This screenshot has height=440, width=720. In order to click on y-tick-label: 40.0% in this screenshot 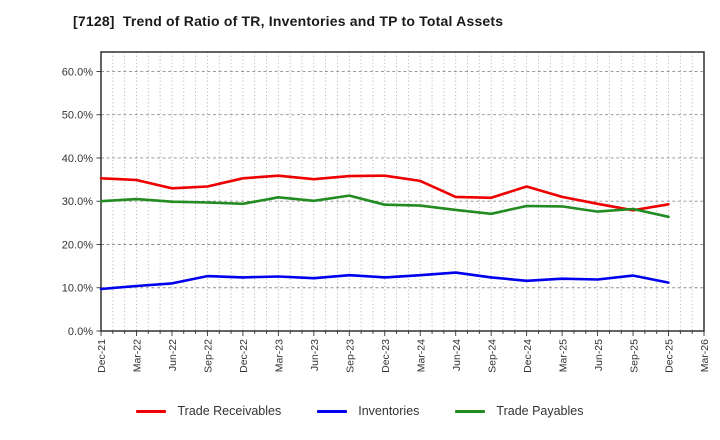, I will do `click(77, 159)`.